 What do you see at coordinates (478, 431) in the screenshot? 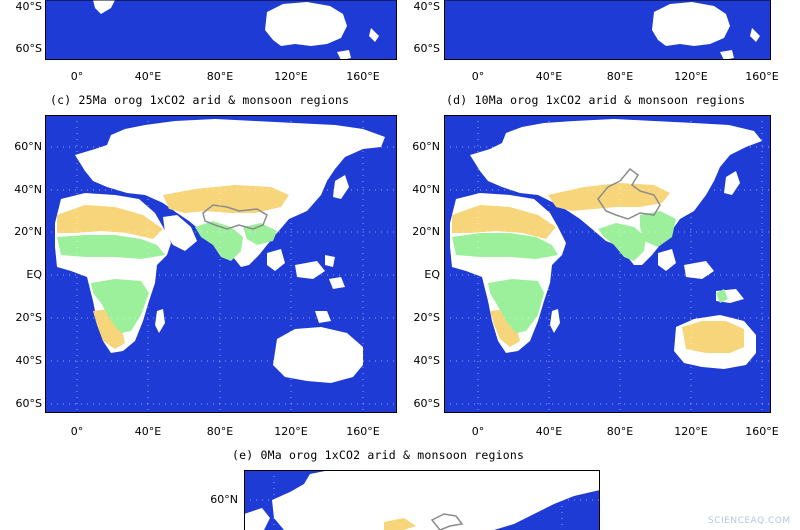
I see `panel-d-xtick-0: 0°` at bounding box center [478, 431].